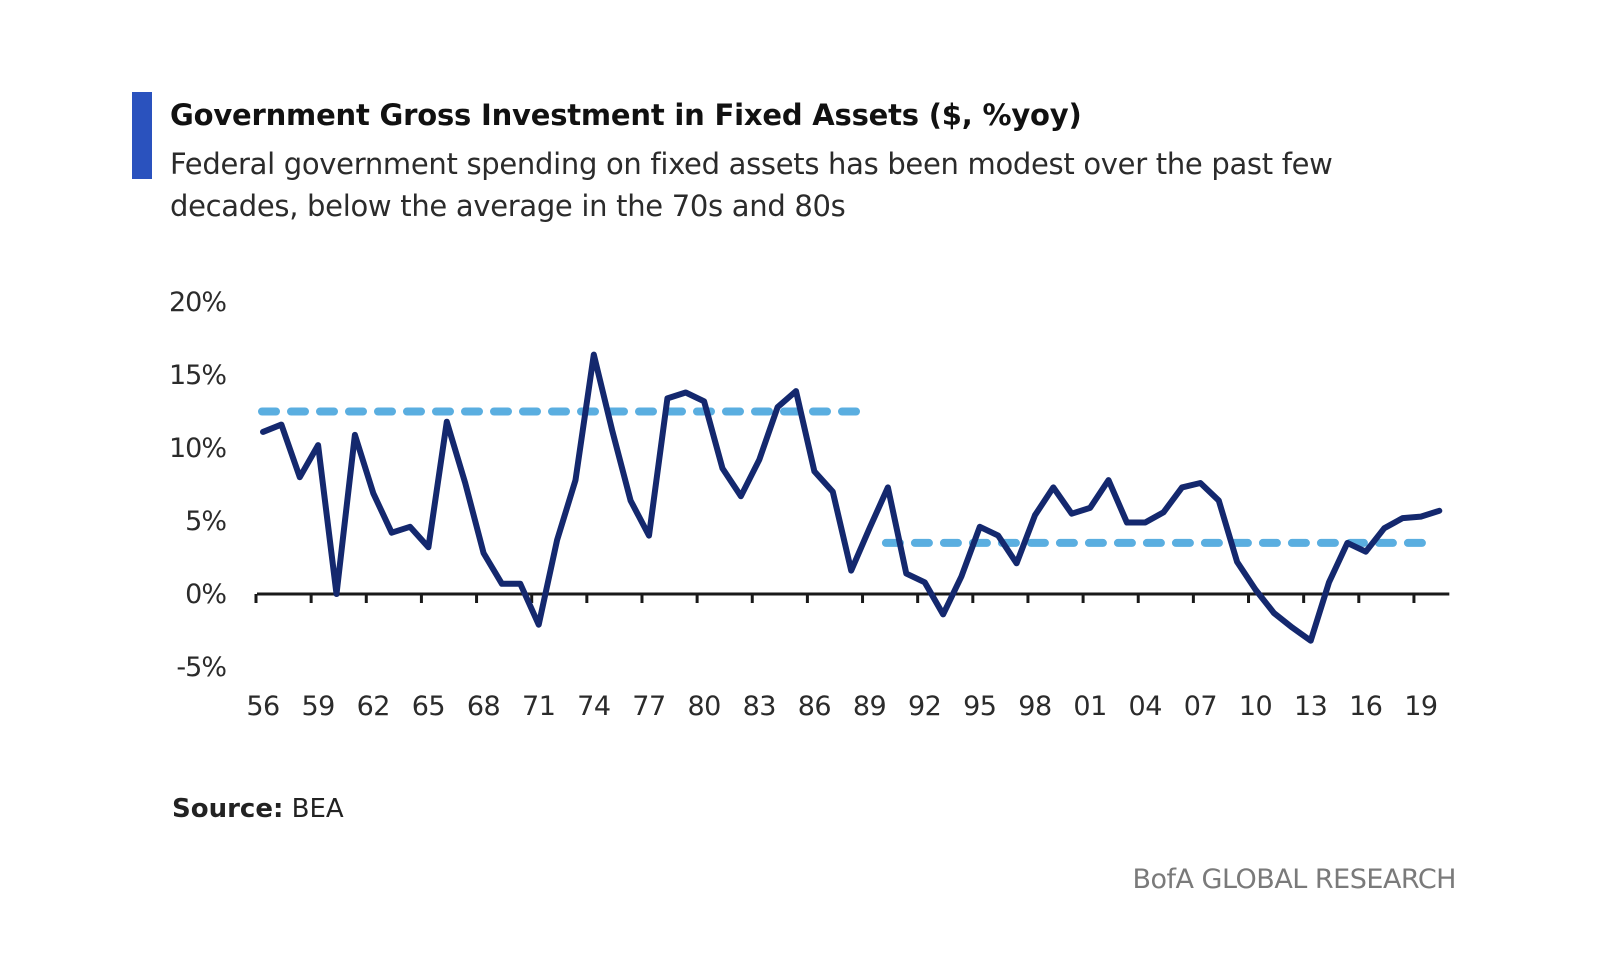 The height and width of the screenshot is (980, 1616). Describe the element at coordinates (317, 809) in the screenshot. I see `source-value: BEA` at that location.